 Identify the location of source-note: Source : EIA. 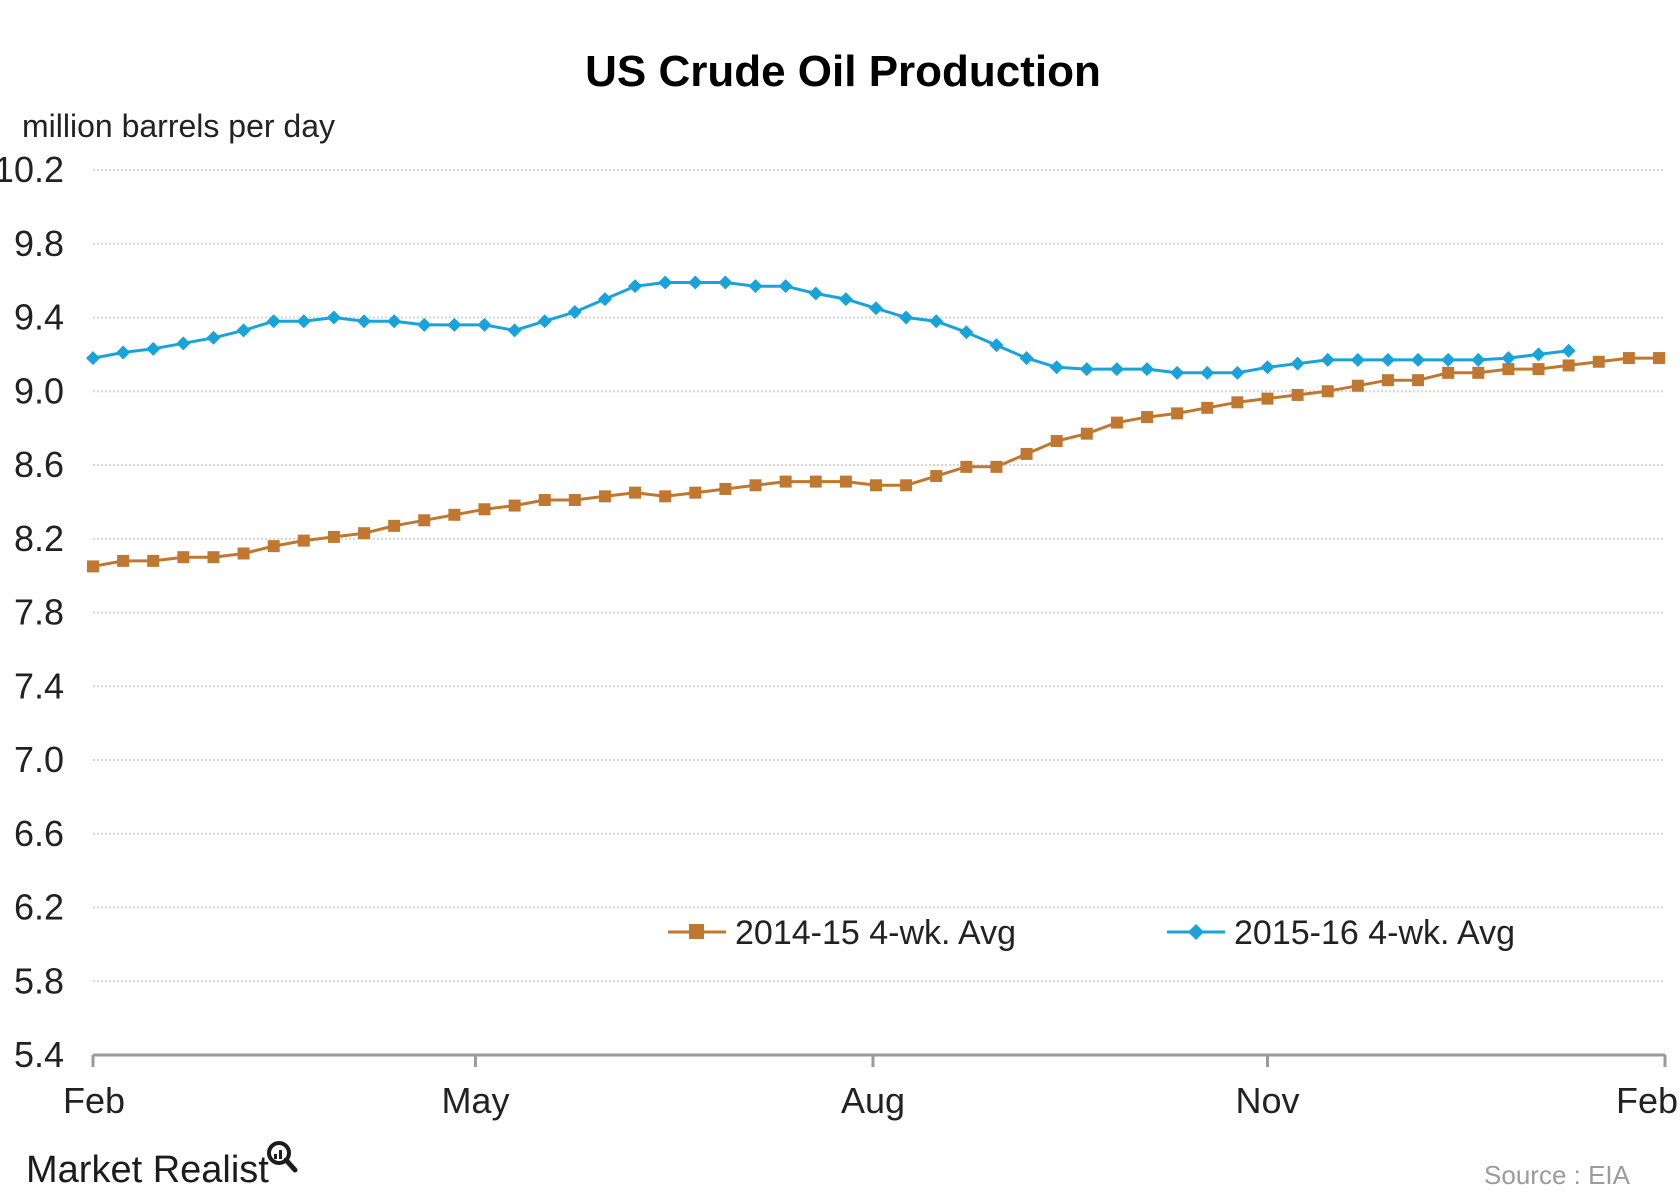
(1557, 1175).